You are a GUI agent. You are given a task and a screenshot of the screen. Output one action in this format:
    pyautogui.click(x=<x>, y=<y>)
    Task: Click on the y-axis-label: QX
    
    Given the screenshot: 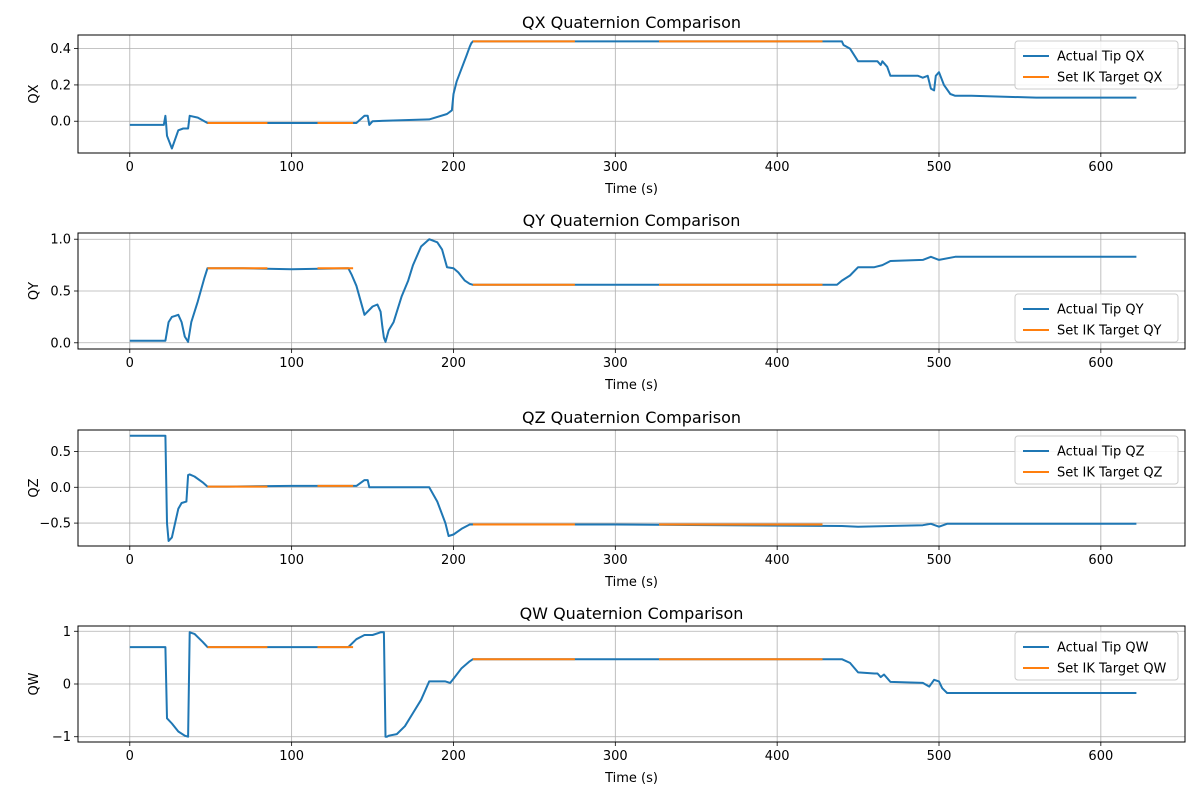 What is the action you would take?
    pyautogui.click(x=34, y=93)
    